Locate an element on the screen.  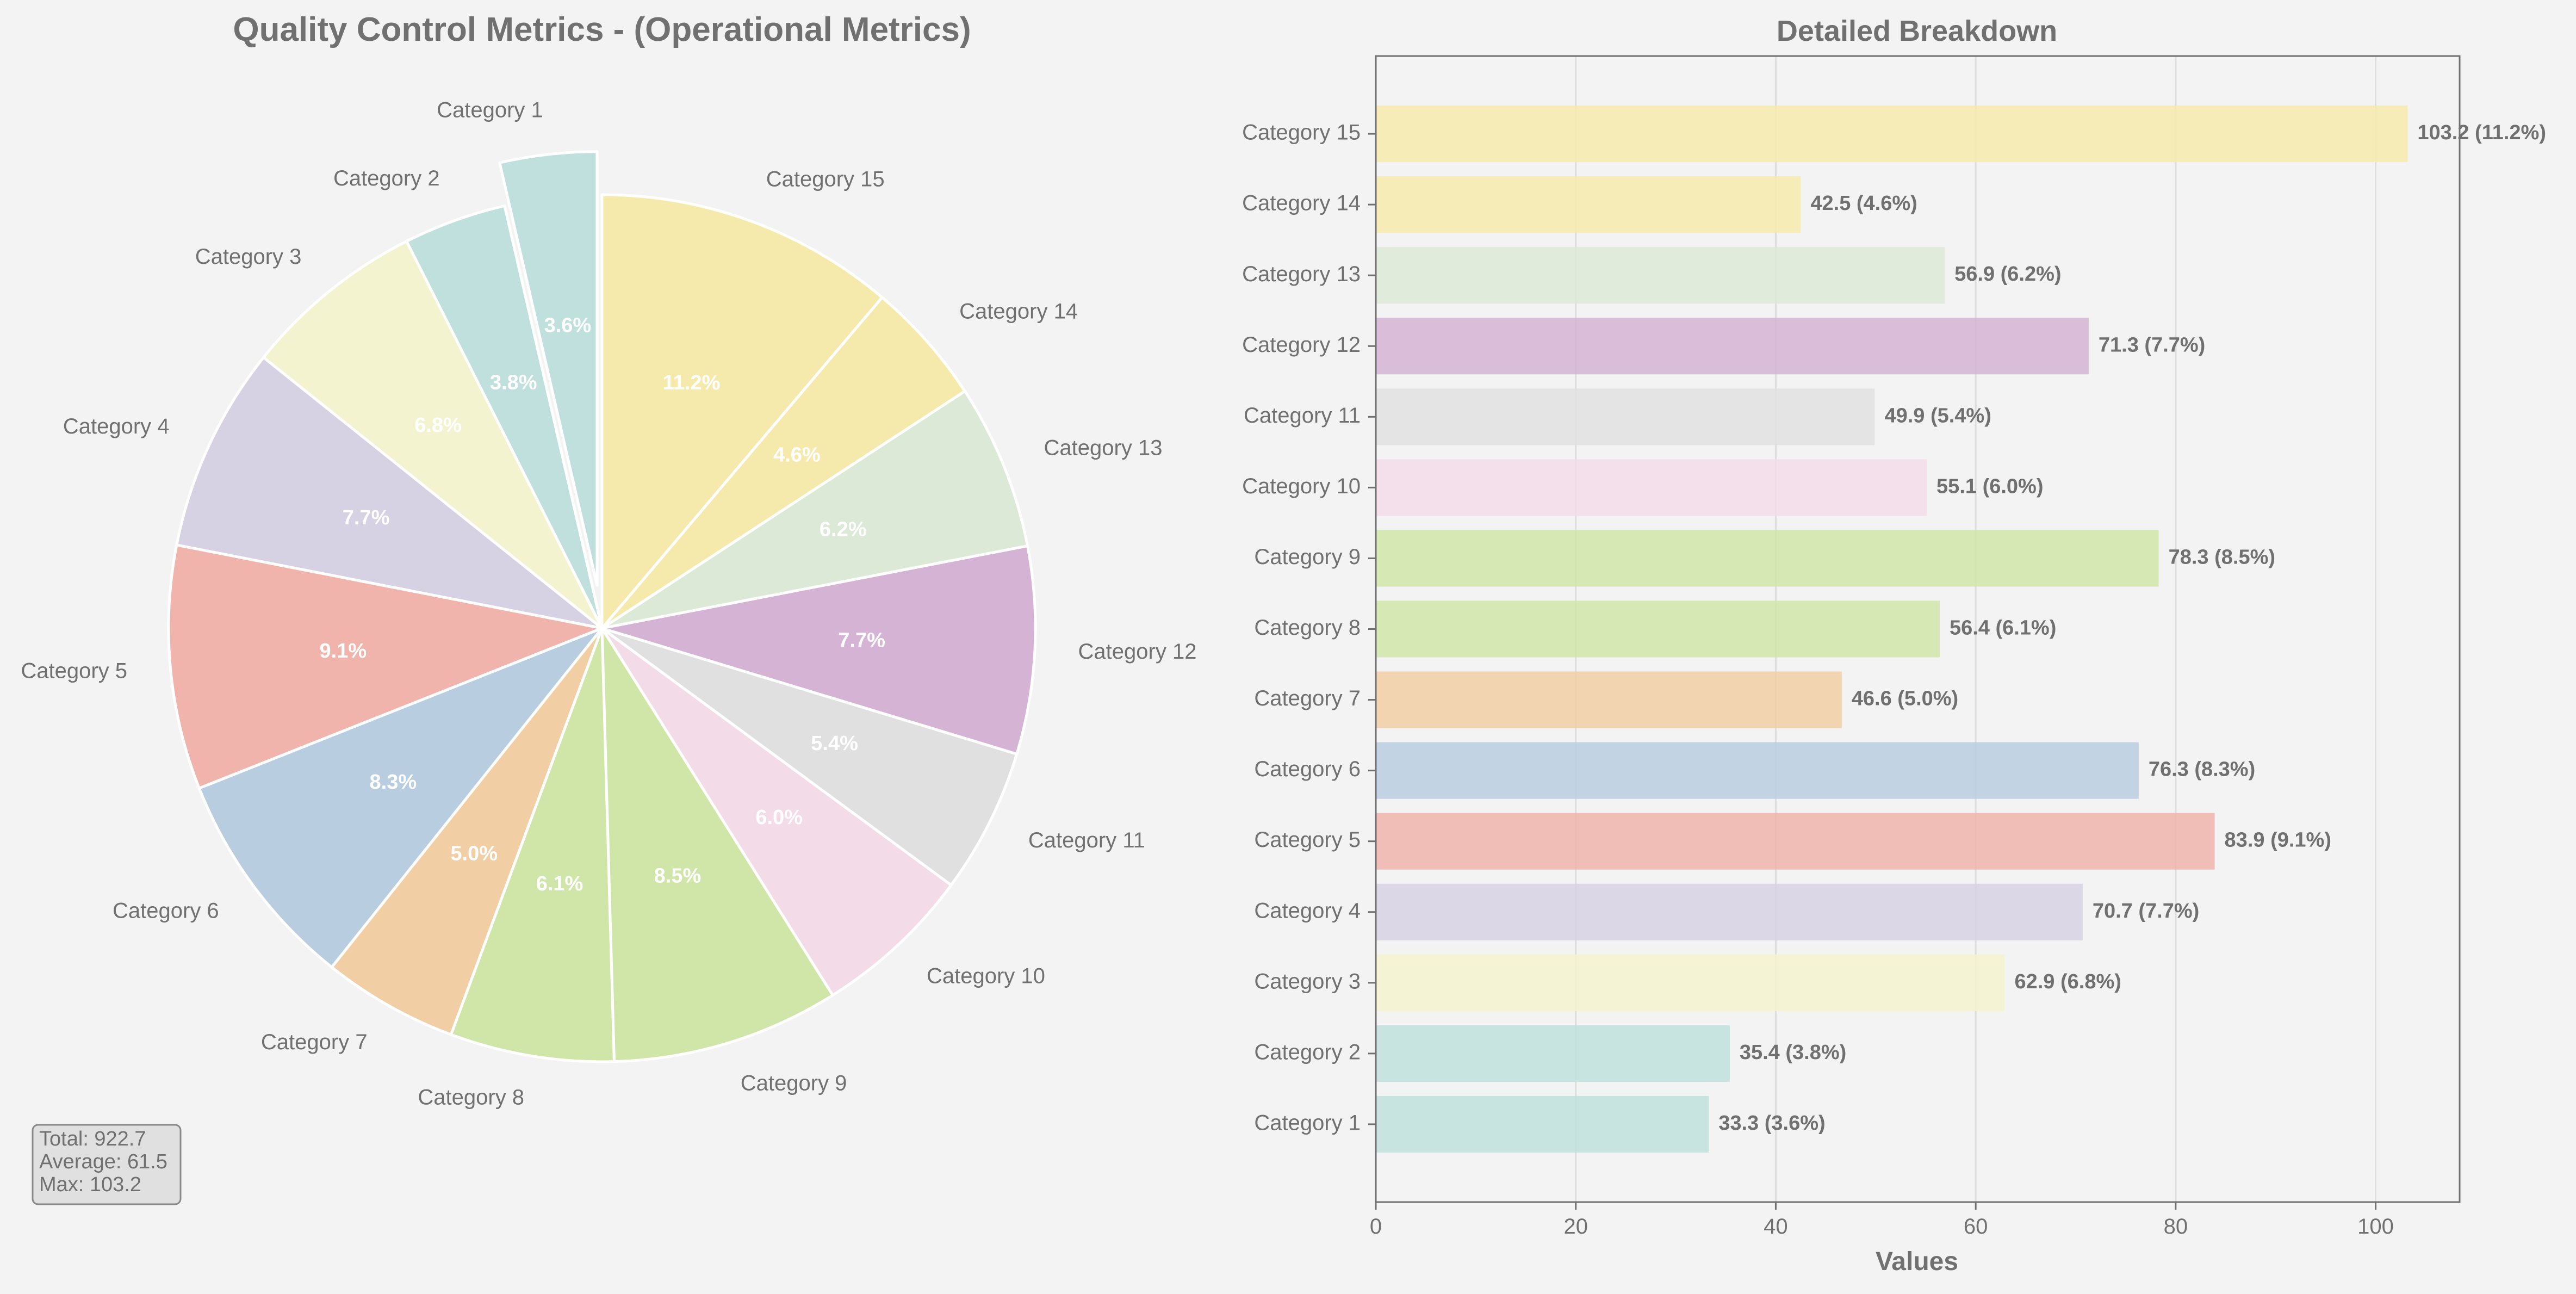
pie-percent-label: 6.1% is located at coordinates (560, 883).